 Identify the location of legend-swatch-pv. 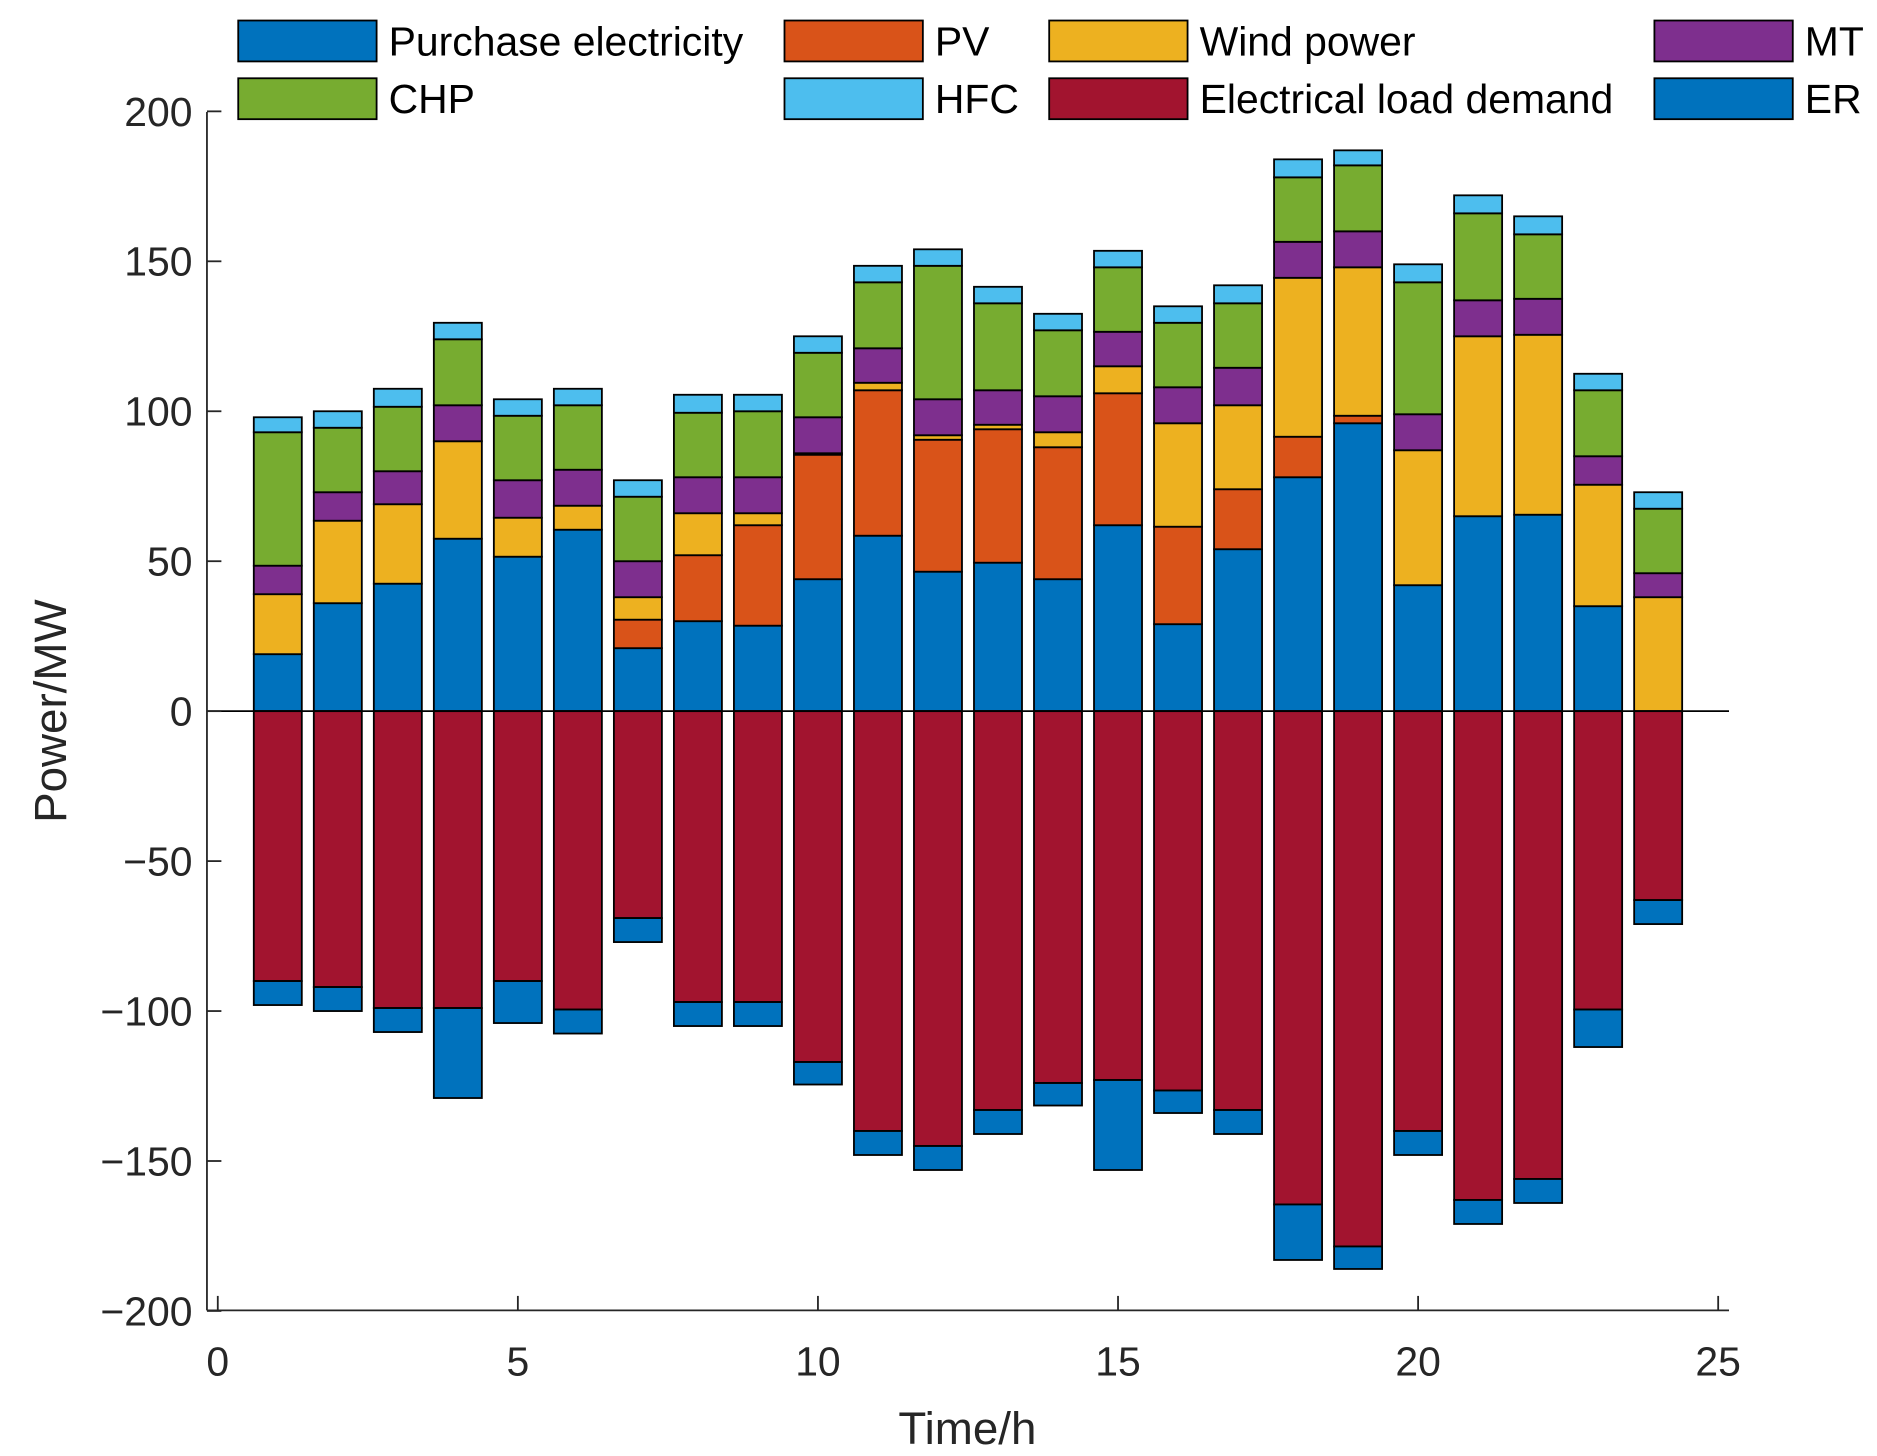
(853, 41).